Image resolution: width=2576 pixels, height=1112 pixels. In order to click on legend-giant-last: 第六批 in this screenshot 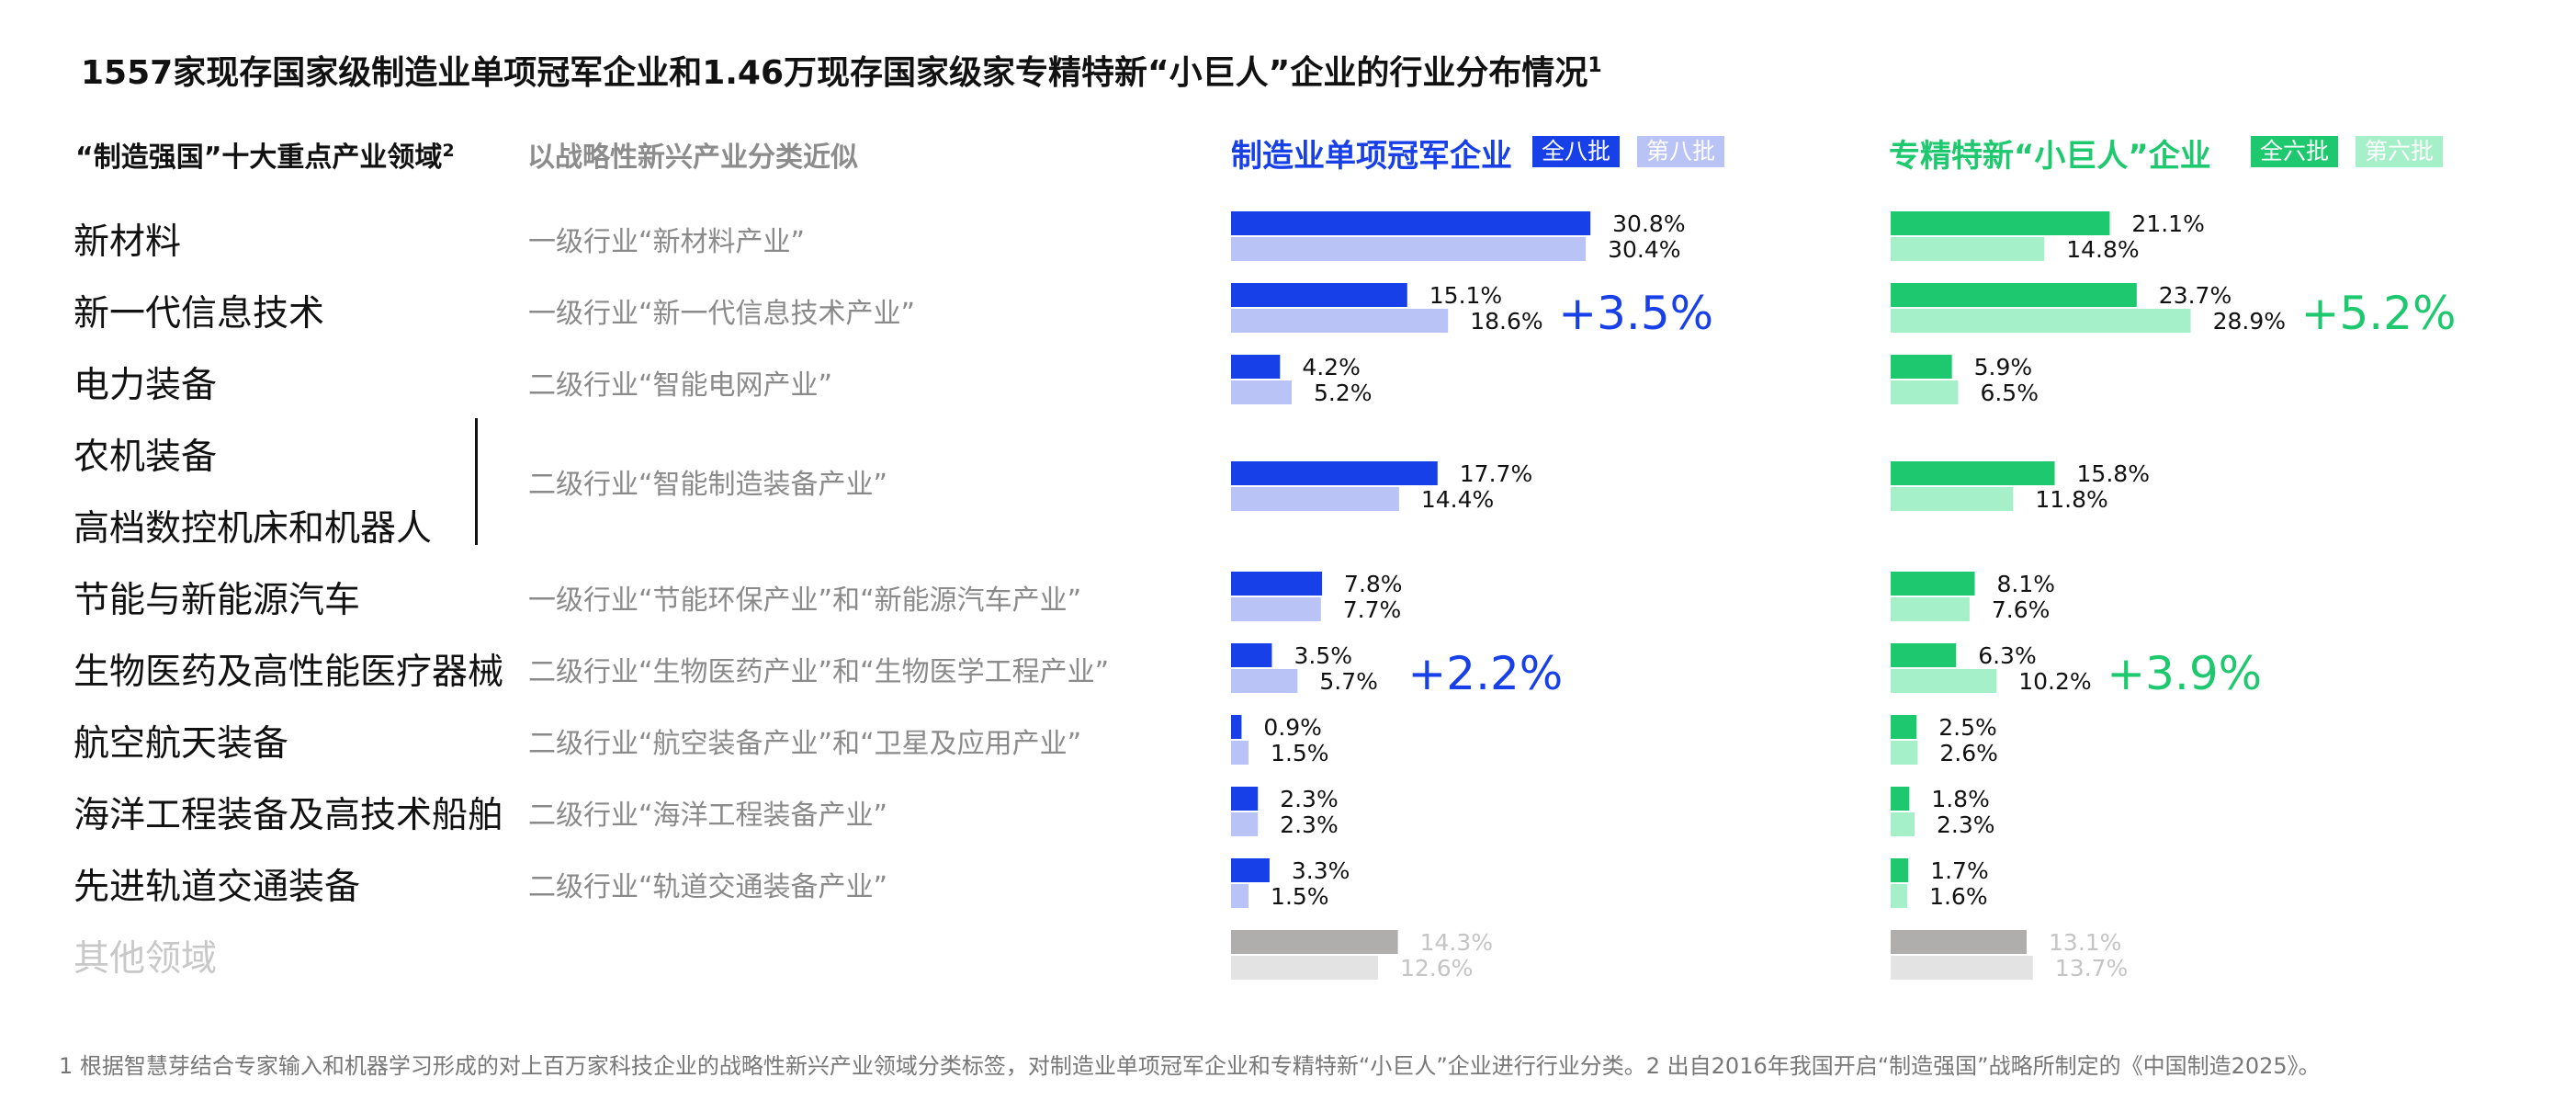, I will do `click(2400, 151)`.